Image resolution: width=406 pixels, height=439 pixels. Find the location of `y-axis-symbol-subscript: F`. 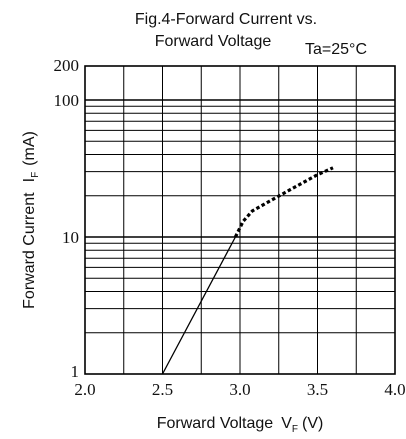

y-axis-symbol-subscript: F is located at coordinates (35, 175).